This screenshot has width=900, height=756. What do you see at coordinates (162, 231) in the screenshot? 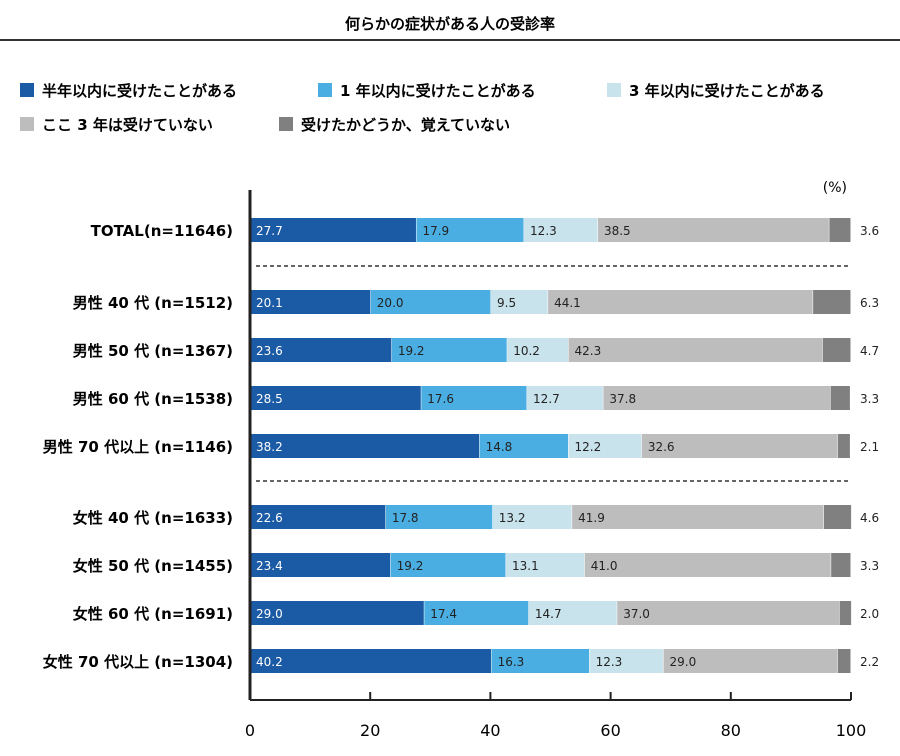
I see `category-label: TOTAL(n=11646)` at bounding box center [162, 231].